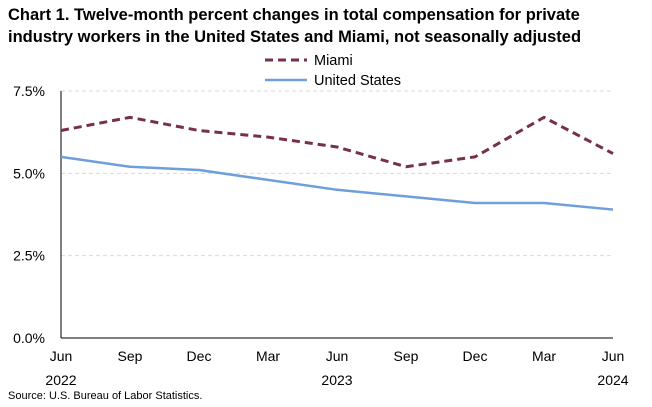 Image resolution: width=652 pixels, height=407 pixels. I want to click on x-year-label: 2022, so click(60, 380).